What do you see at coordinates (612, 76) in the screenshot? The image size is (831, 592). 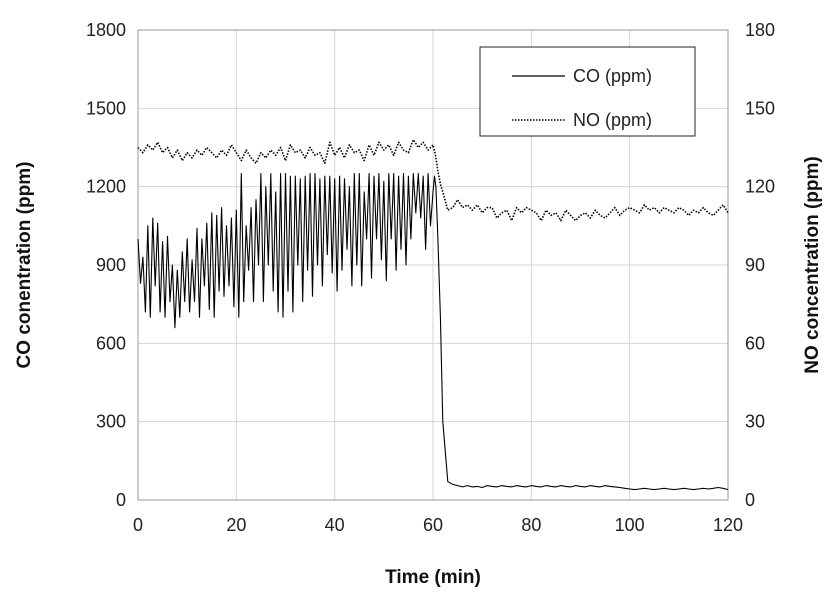 I see `legend-label-co: CO (ppm)` at bounding box center [612, 76].